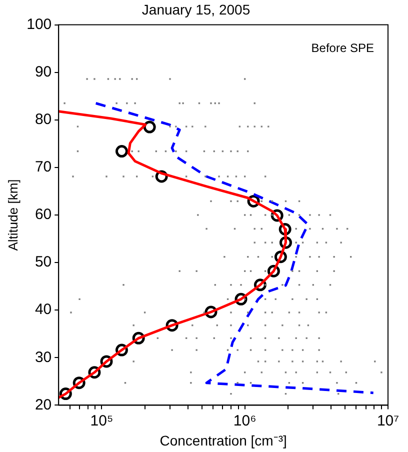  I want to click on y-tick-label: 80, so click(43, 119).